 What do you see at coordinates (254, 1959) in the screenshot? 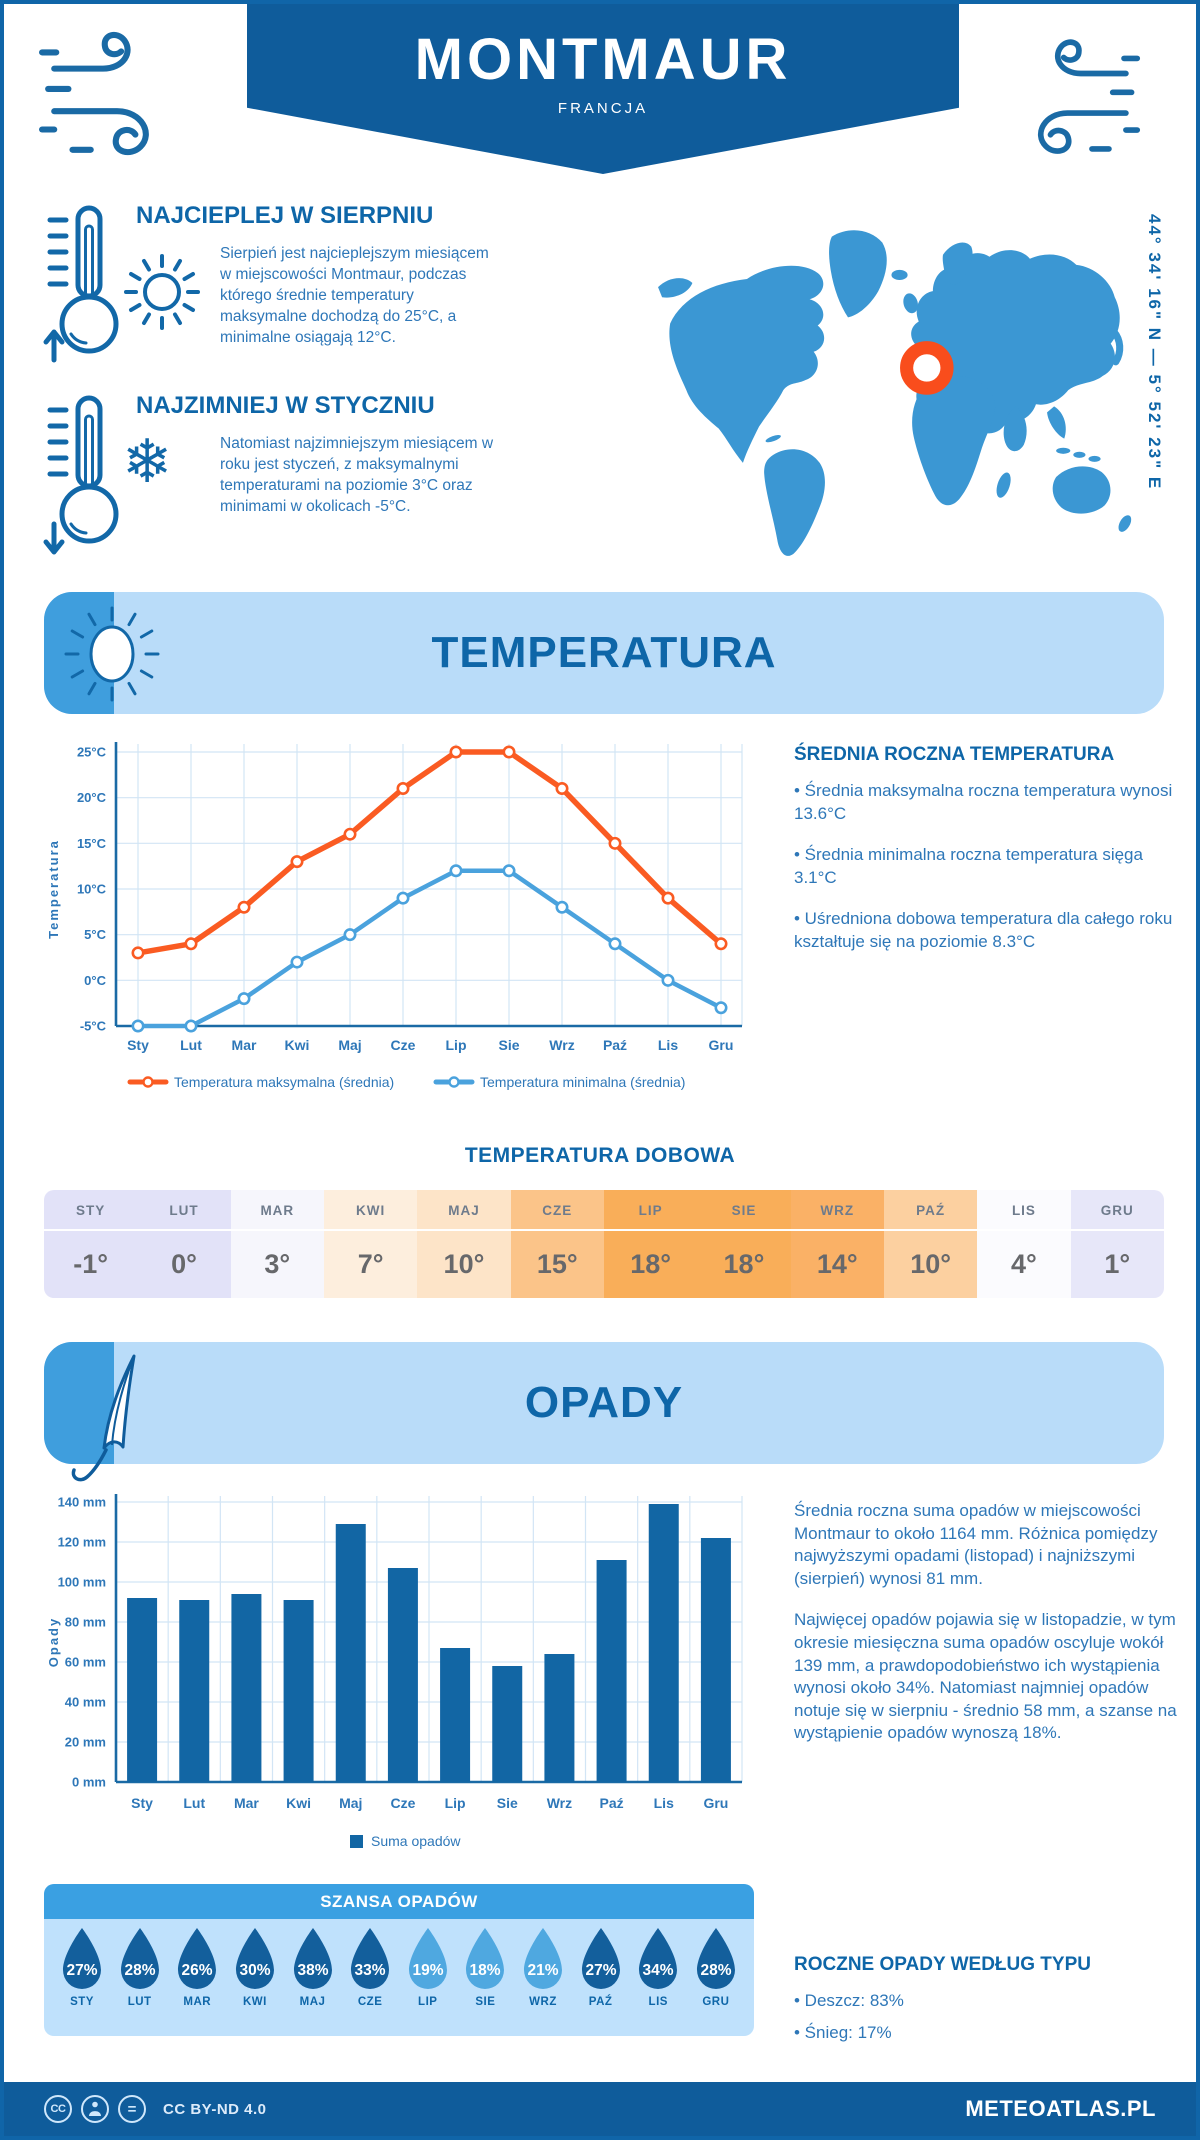
I see `raindrop-icon: 30%` at bounding box center [254, 1959].